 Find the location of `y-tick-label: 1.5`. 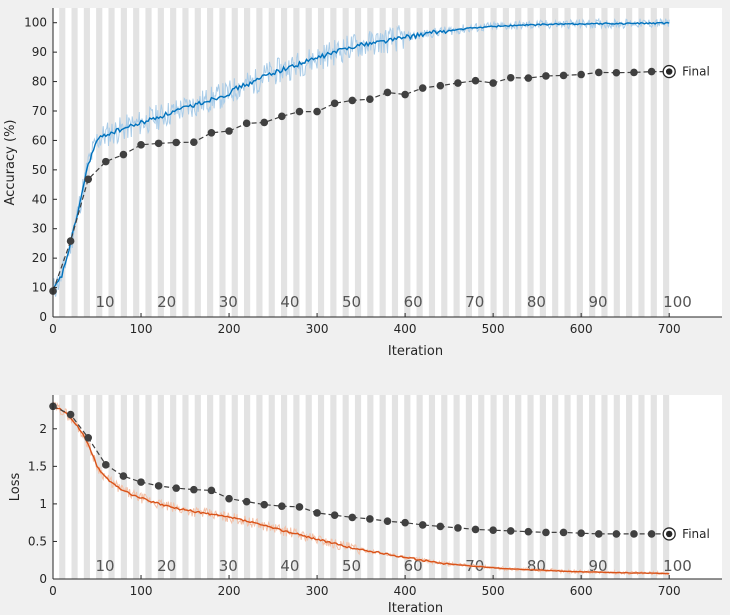

y-tick-label: 1.5 is located at coordinates (37, 466).